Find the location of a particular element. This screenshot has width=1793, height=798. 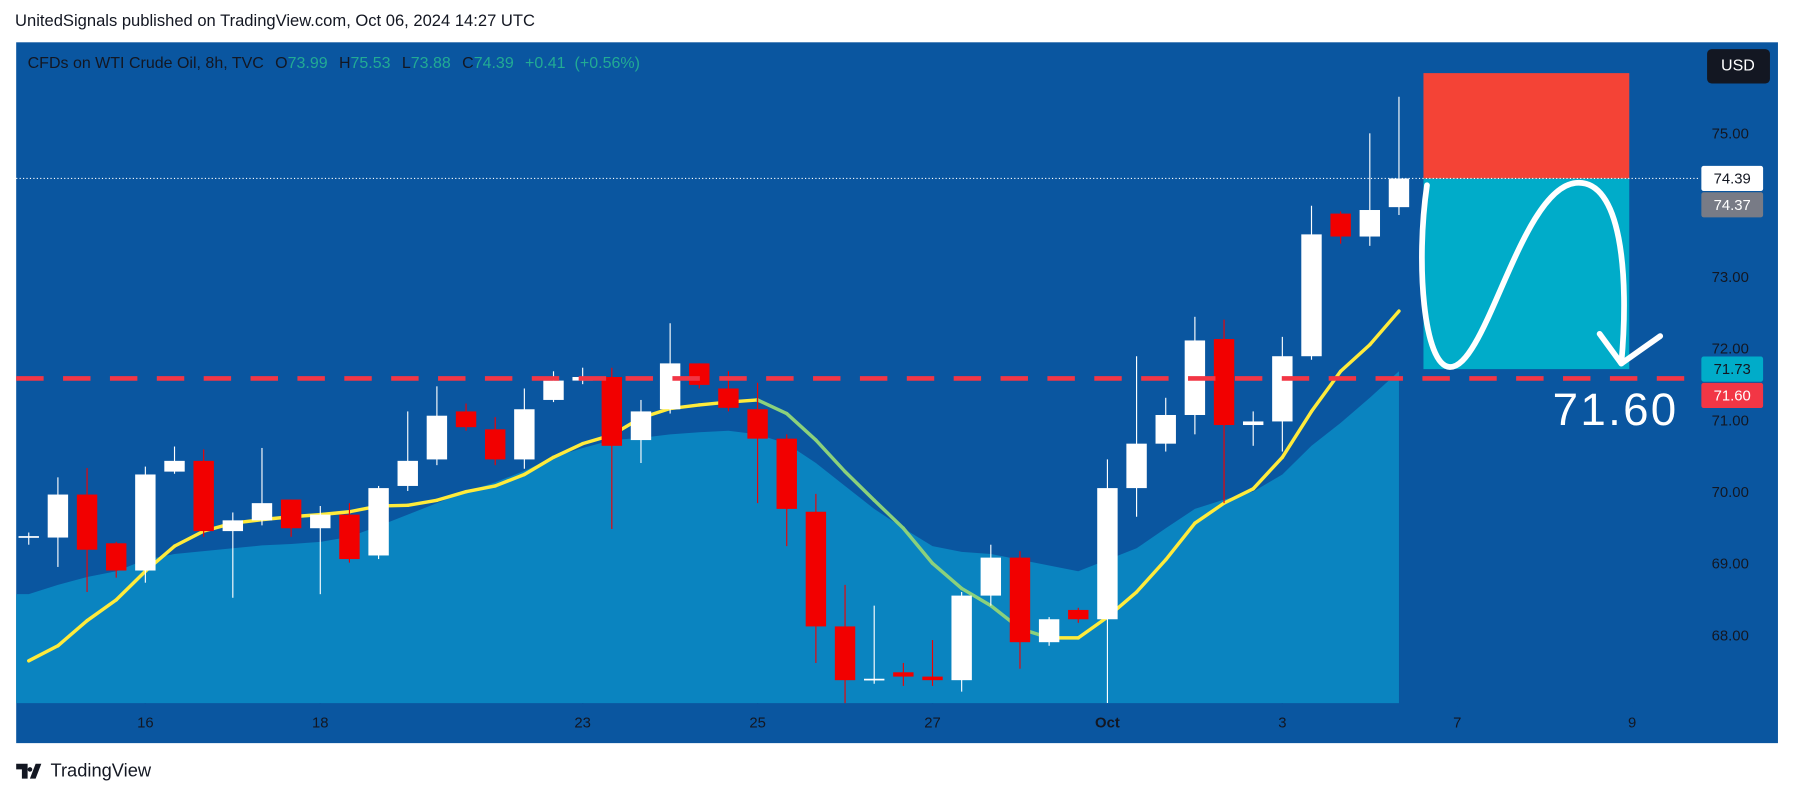

legend-open-label: O is located at coordinates (281, 63).